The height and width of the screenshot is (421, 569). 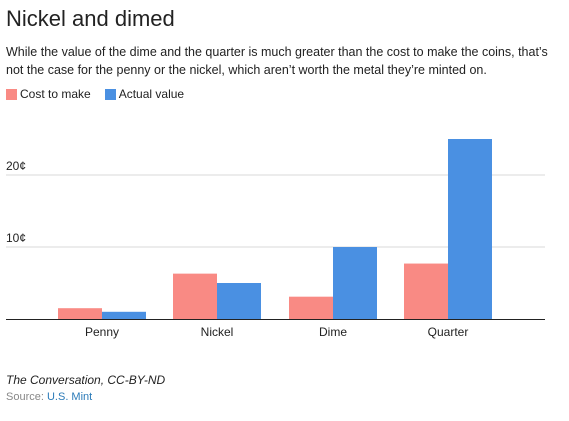 What do you see at coordinates (55, 94) in the screenshot?
I see `legend-label-cost: Cost to make` at bounding box center [55, 94].